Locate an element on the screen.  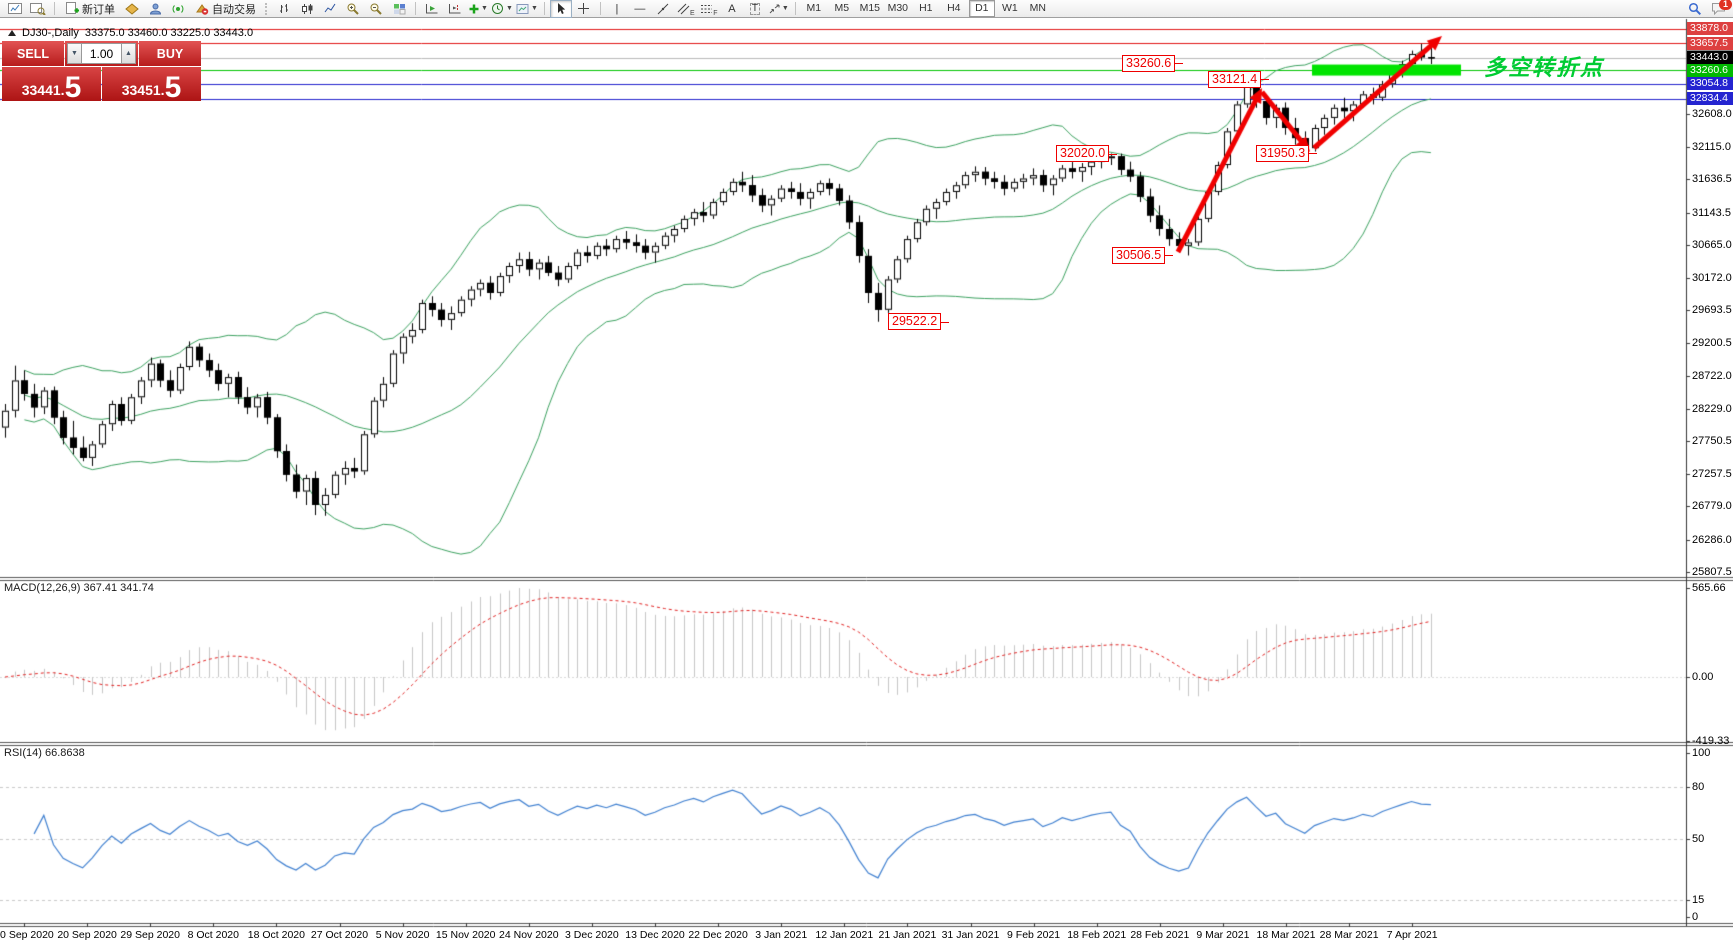
bull-bear-annotation-text: 多空转折点 is located at coordinates (1544, 67).